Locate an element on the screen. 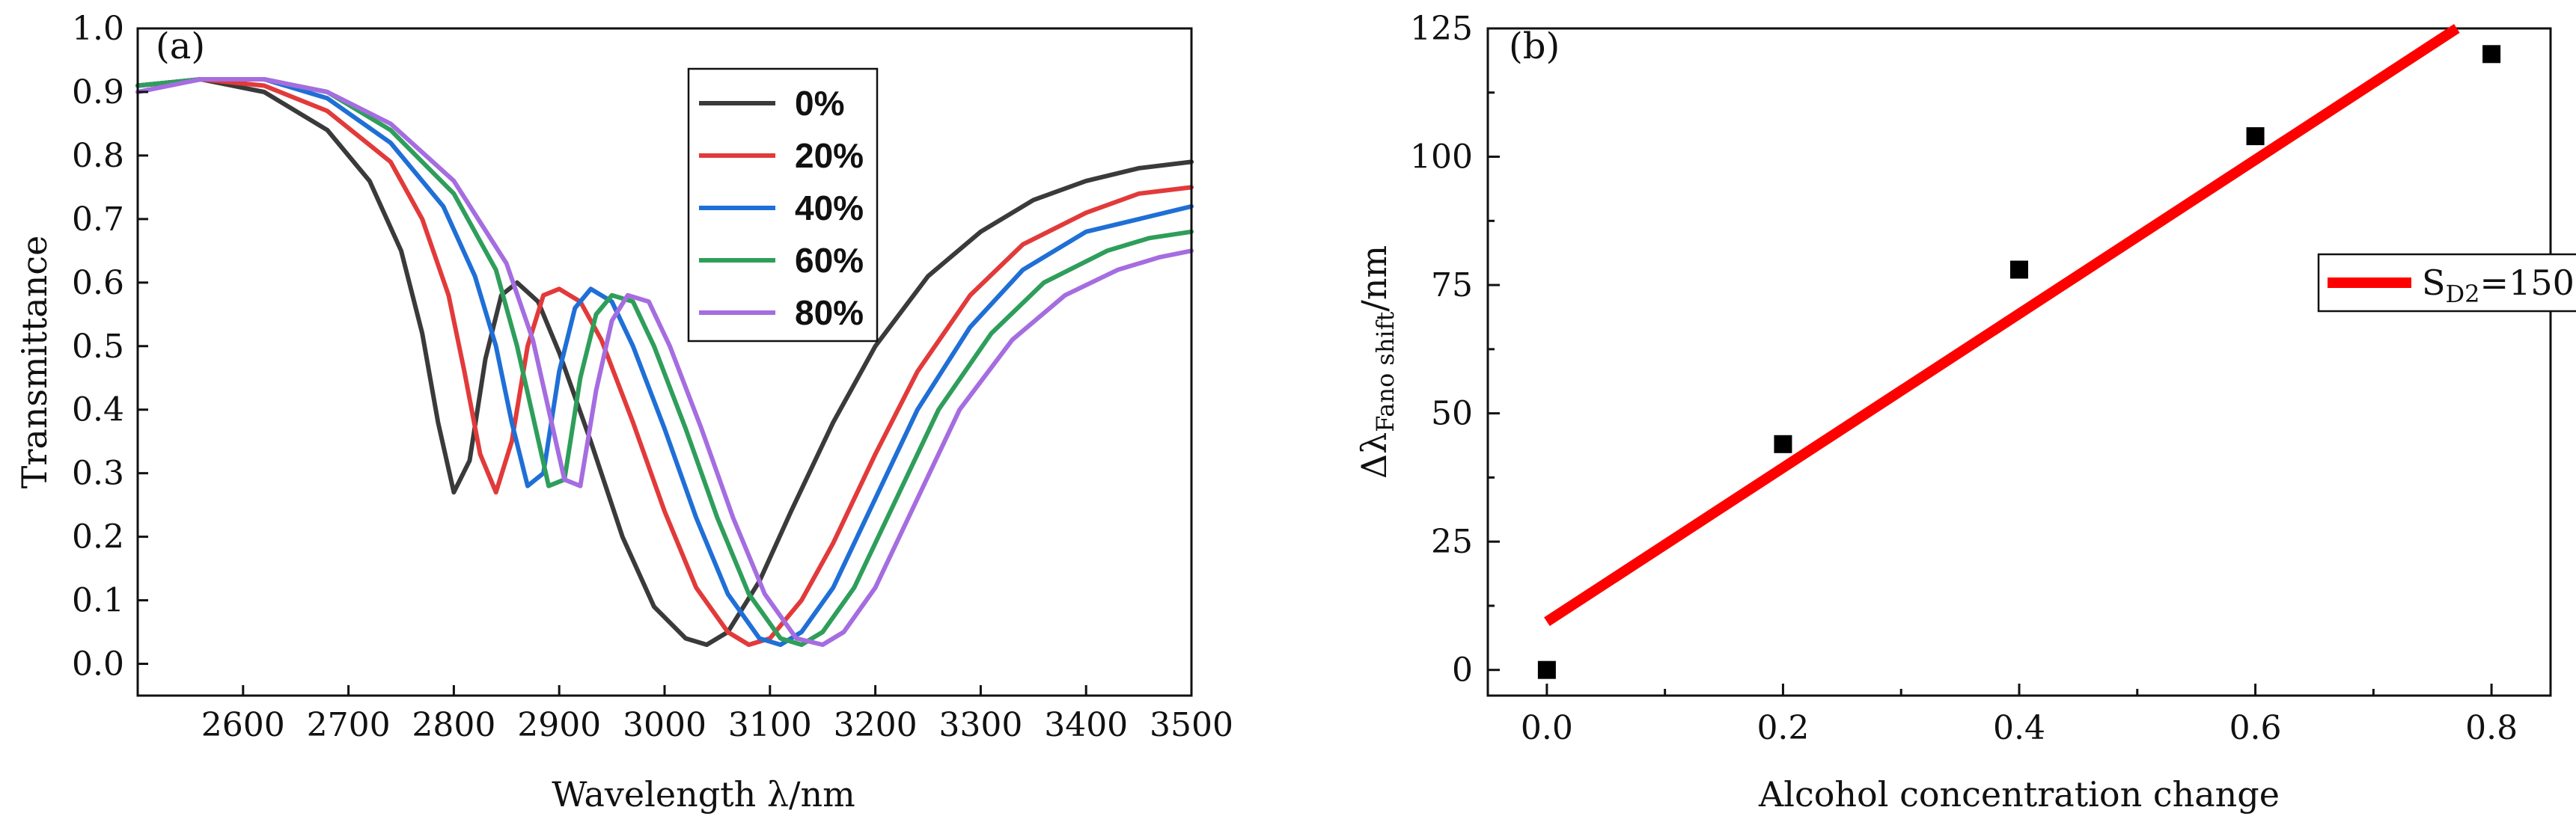 The image size is (2576, 822). panel-b-xtick-label: 0.2 is located at coordinates (1783, 728).